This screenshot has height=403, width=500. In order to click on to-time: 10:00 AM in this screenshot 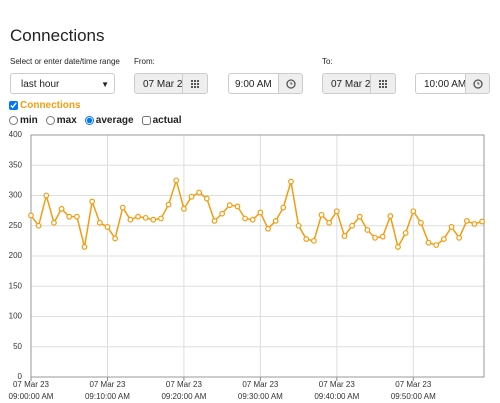, I will do `click(440, 83)`.